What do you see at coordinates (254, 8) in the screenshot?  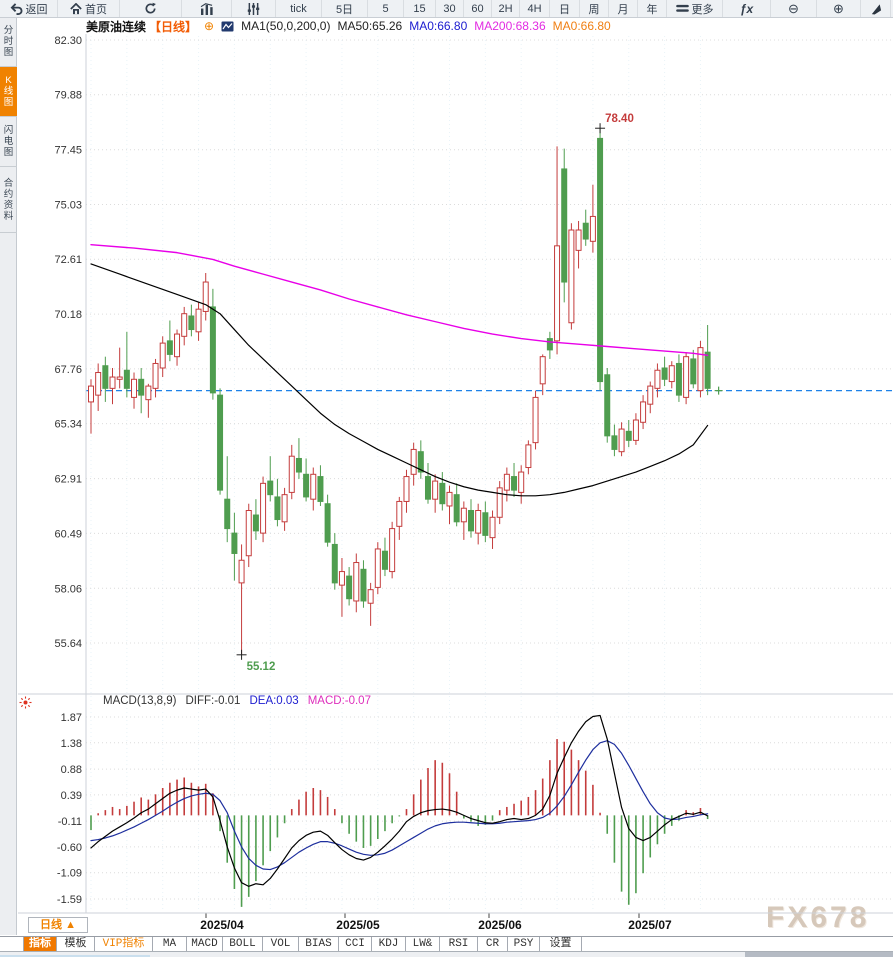 I see `toolbar-item-sliders-icon` at bounding box center [254, 8].